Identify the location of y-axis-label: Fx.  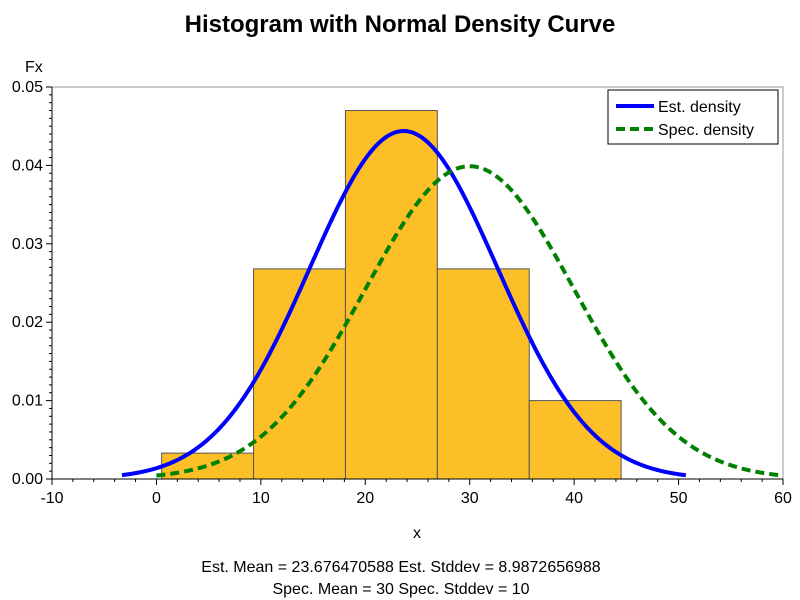
(34, 67).